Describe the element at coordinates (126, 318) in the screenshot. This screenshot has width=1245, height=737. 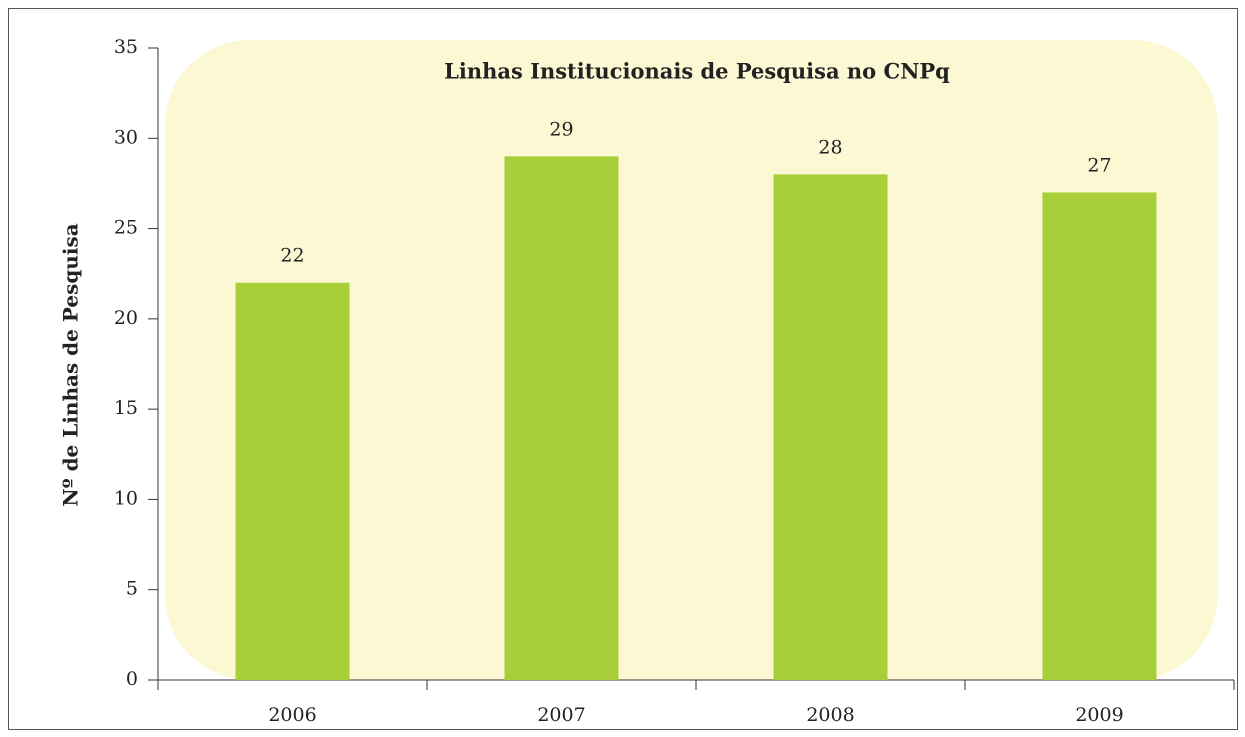
I see `y-tick-label: 20` at that location.